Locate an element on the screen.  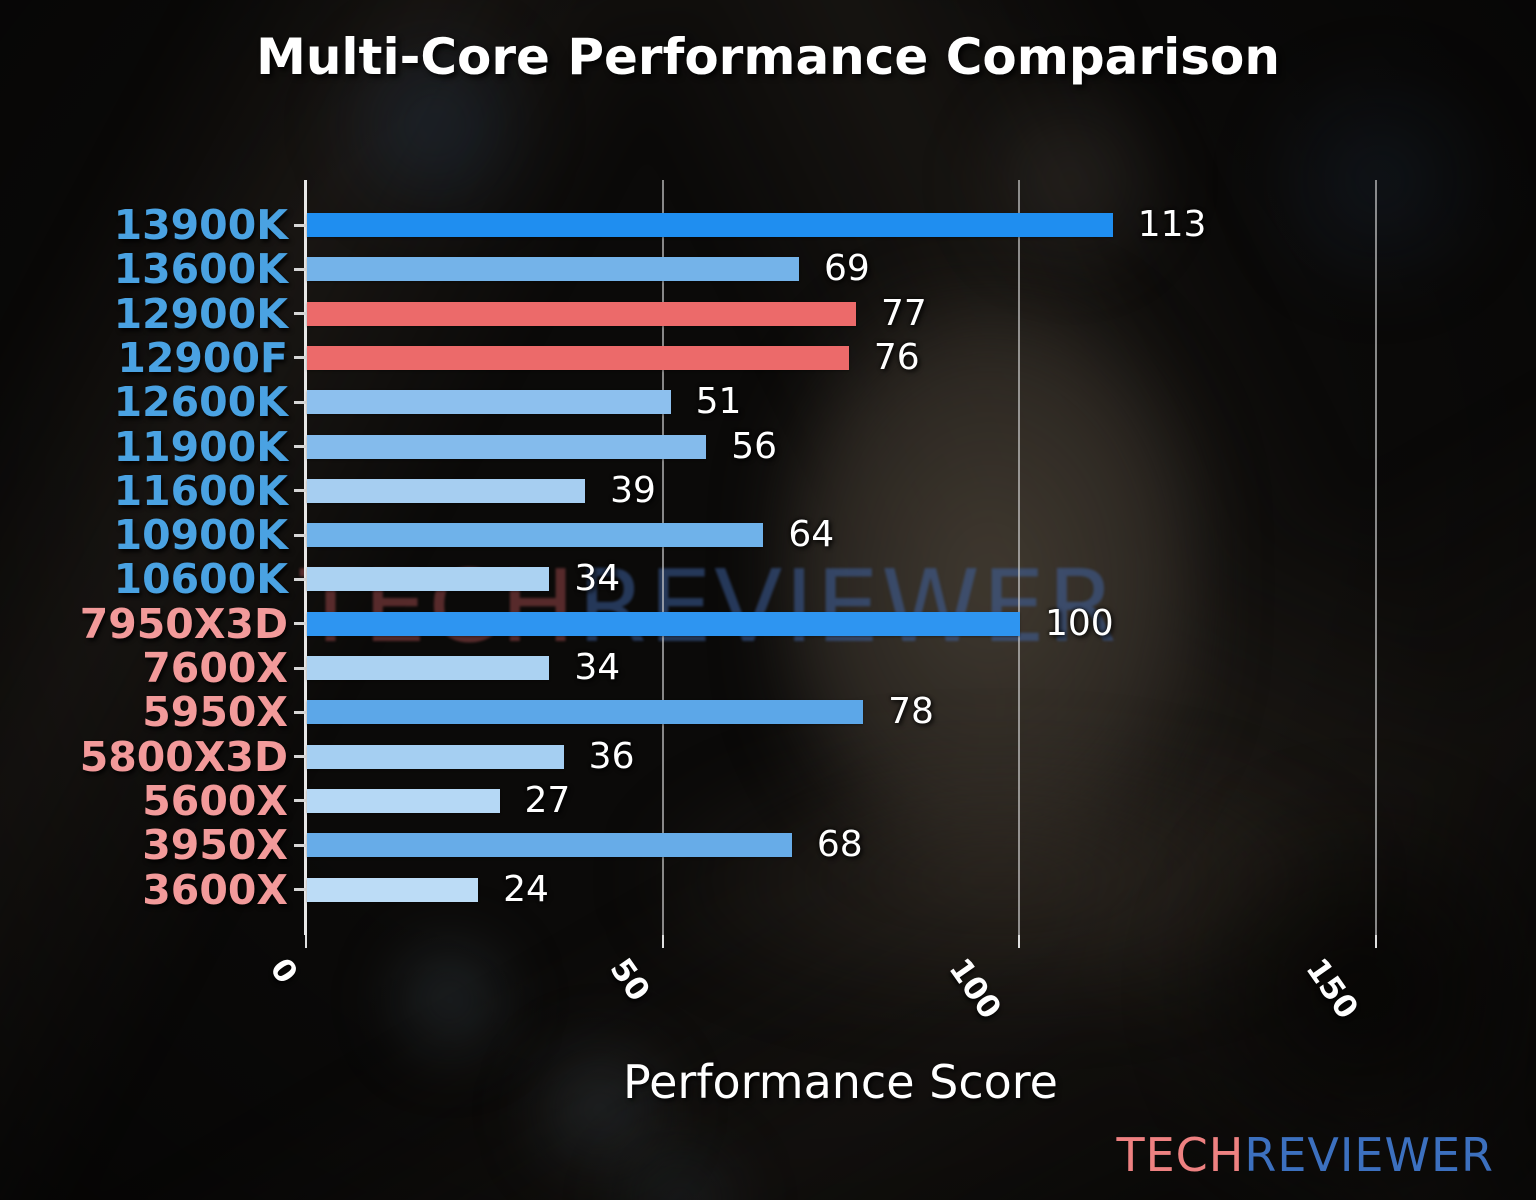
value-label-3600X: 24 is located at coordinates (526, 889).